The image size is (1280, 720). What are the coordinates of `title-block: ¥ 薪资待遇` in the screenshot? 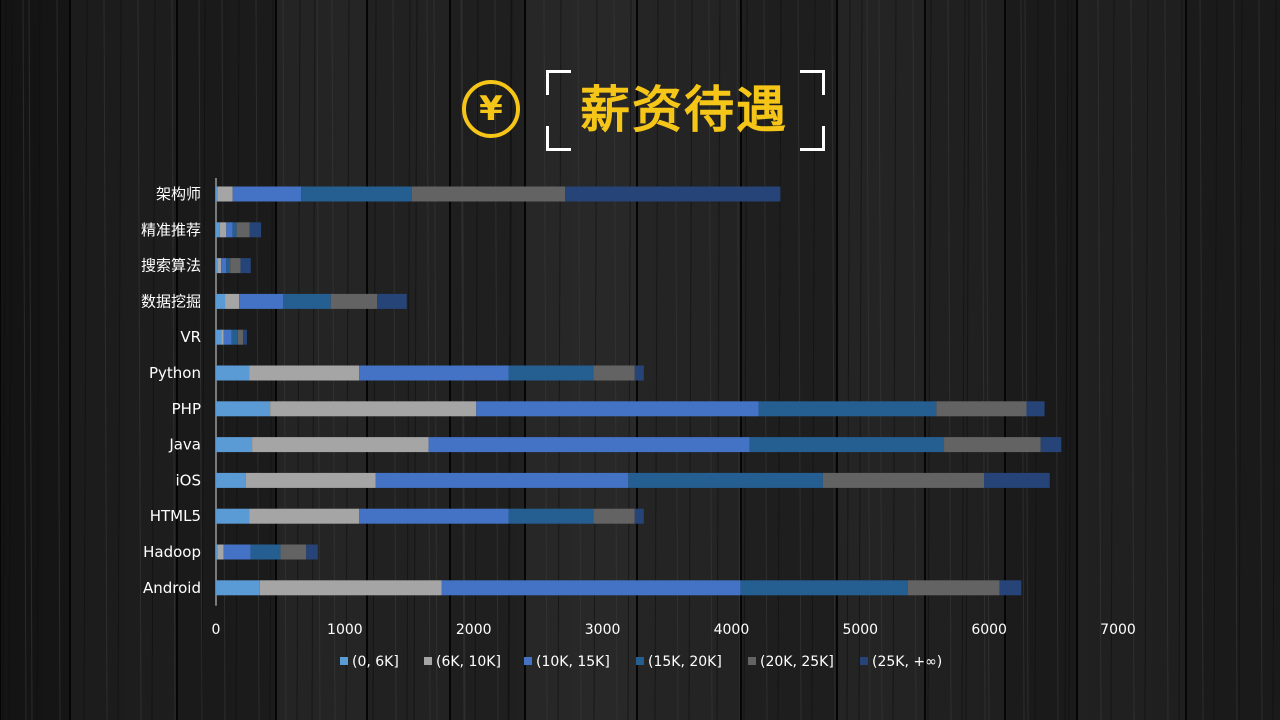 It's located at (645, 111).